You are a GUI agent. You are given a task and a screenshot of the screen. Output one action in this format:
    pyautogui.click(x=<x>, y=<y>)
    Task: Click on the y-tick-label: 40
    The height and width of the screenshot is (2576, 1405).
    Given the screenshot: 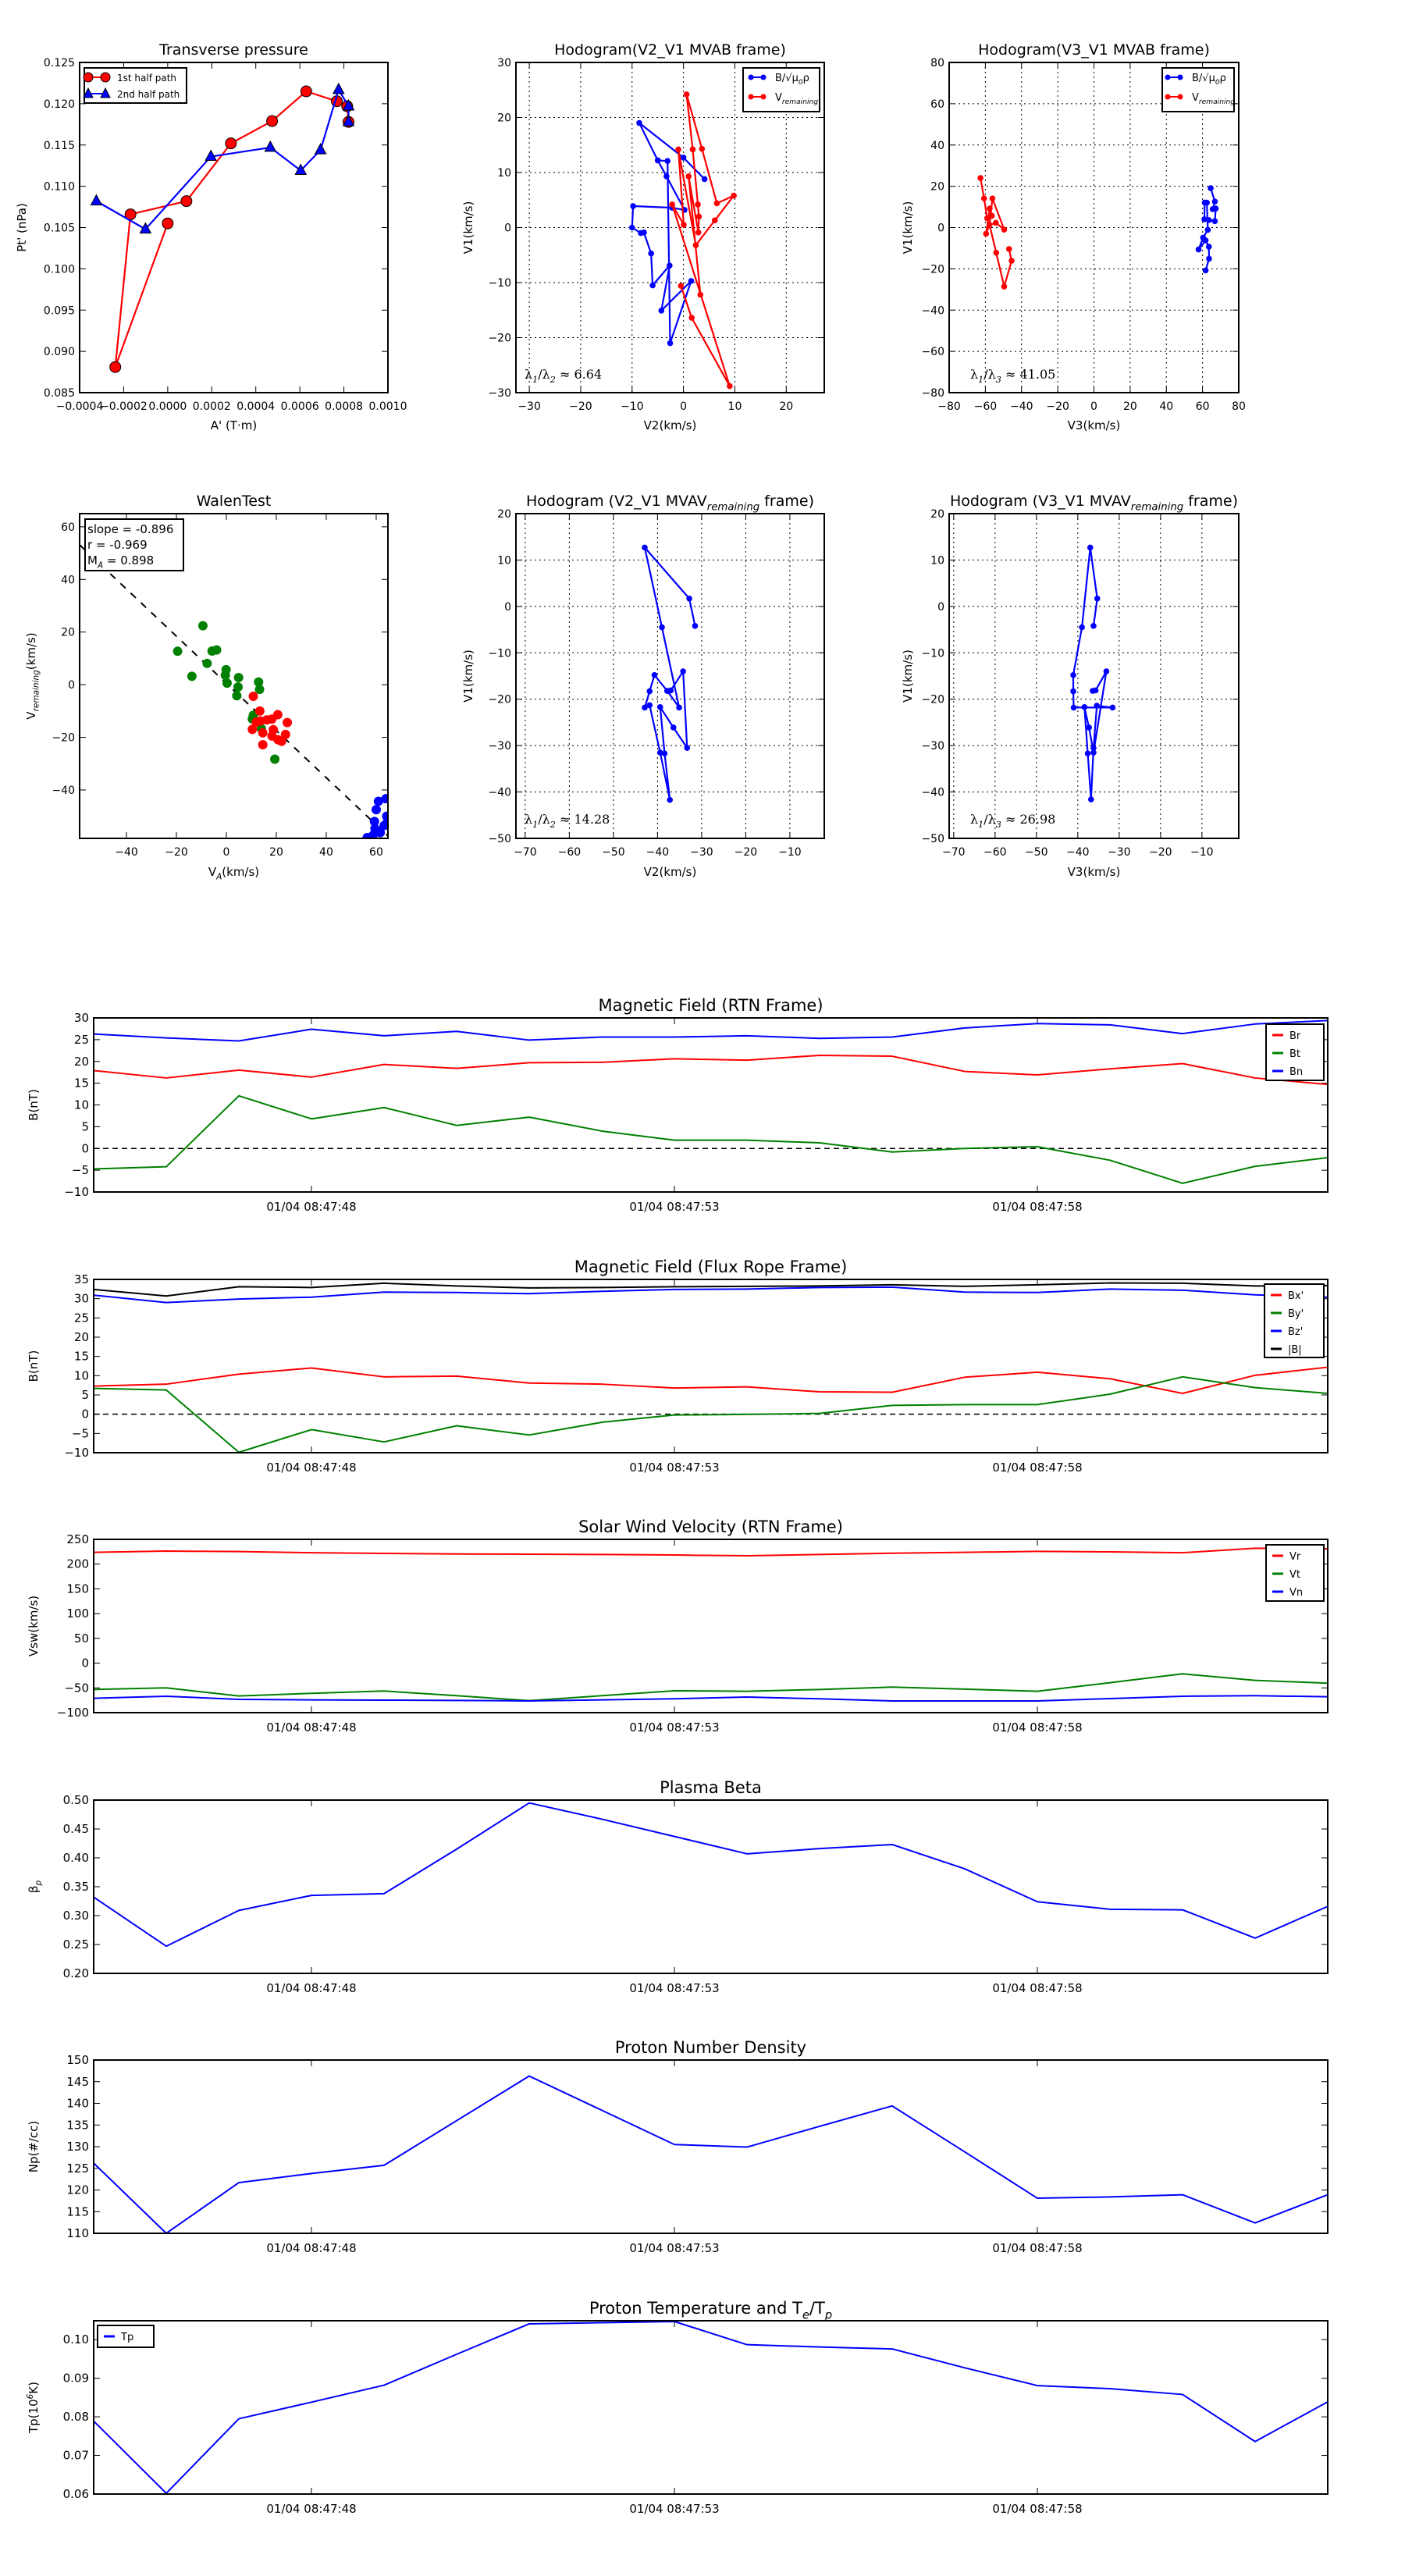 What is the action you would take?
    pyautogui.click(x=68, y=580)
    